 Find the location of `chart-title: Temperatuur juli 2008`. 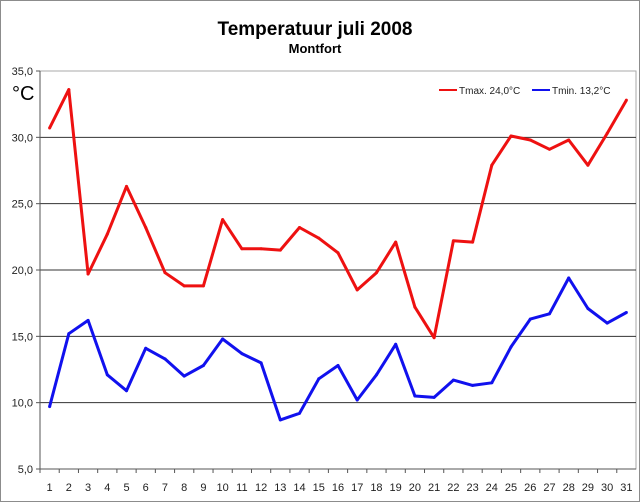

chart-title: Temperatuur juli 2008 is located at coordinates (315, 29).